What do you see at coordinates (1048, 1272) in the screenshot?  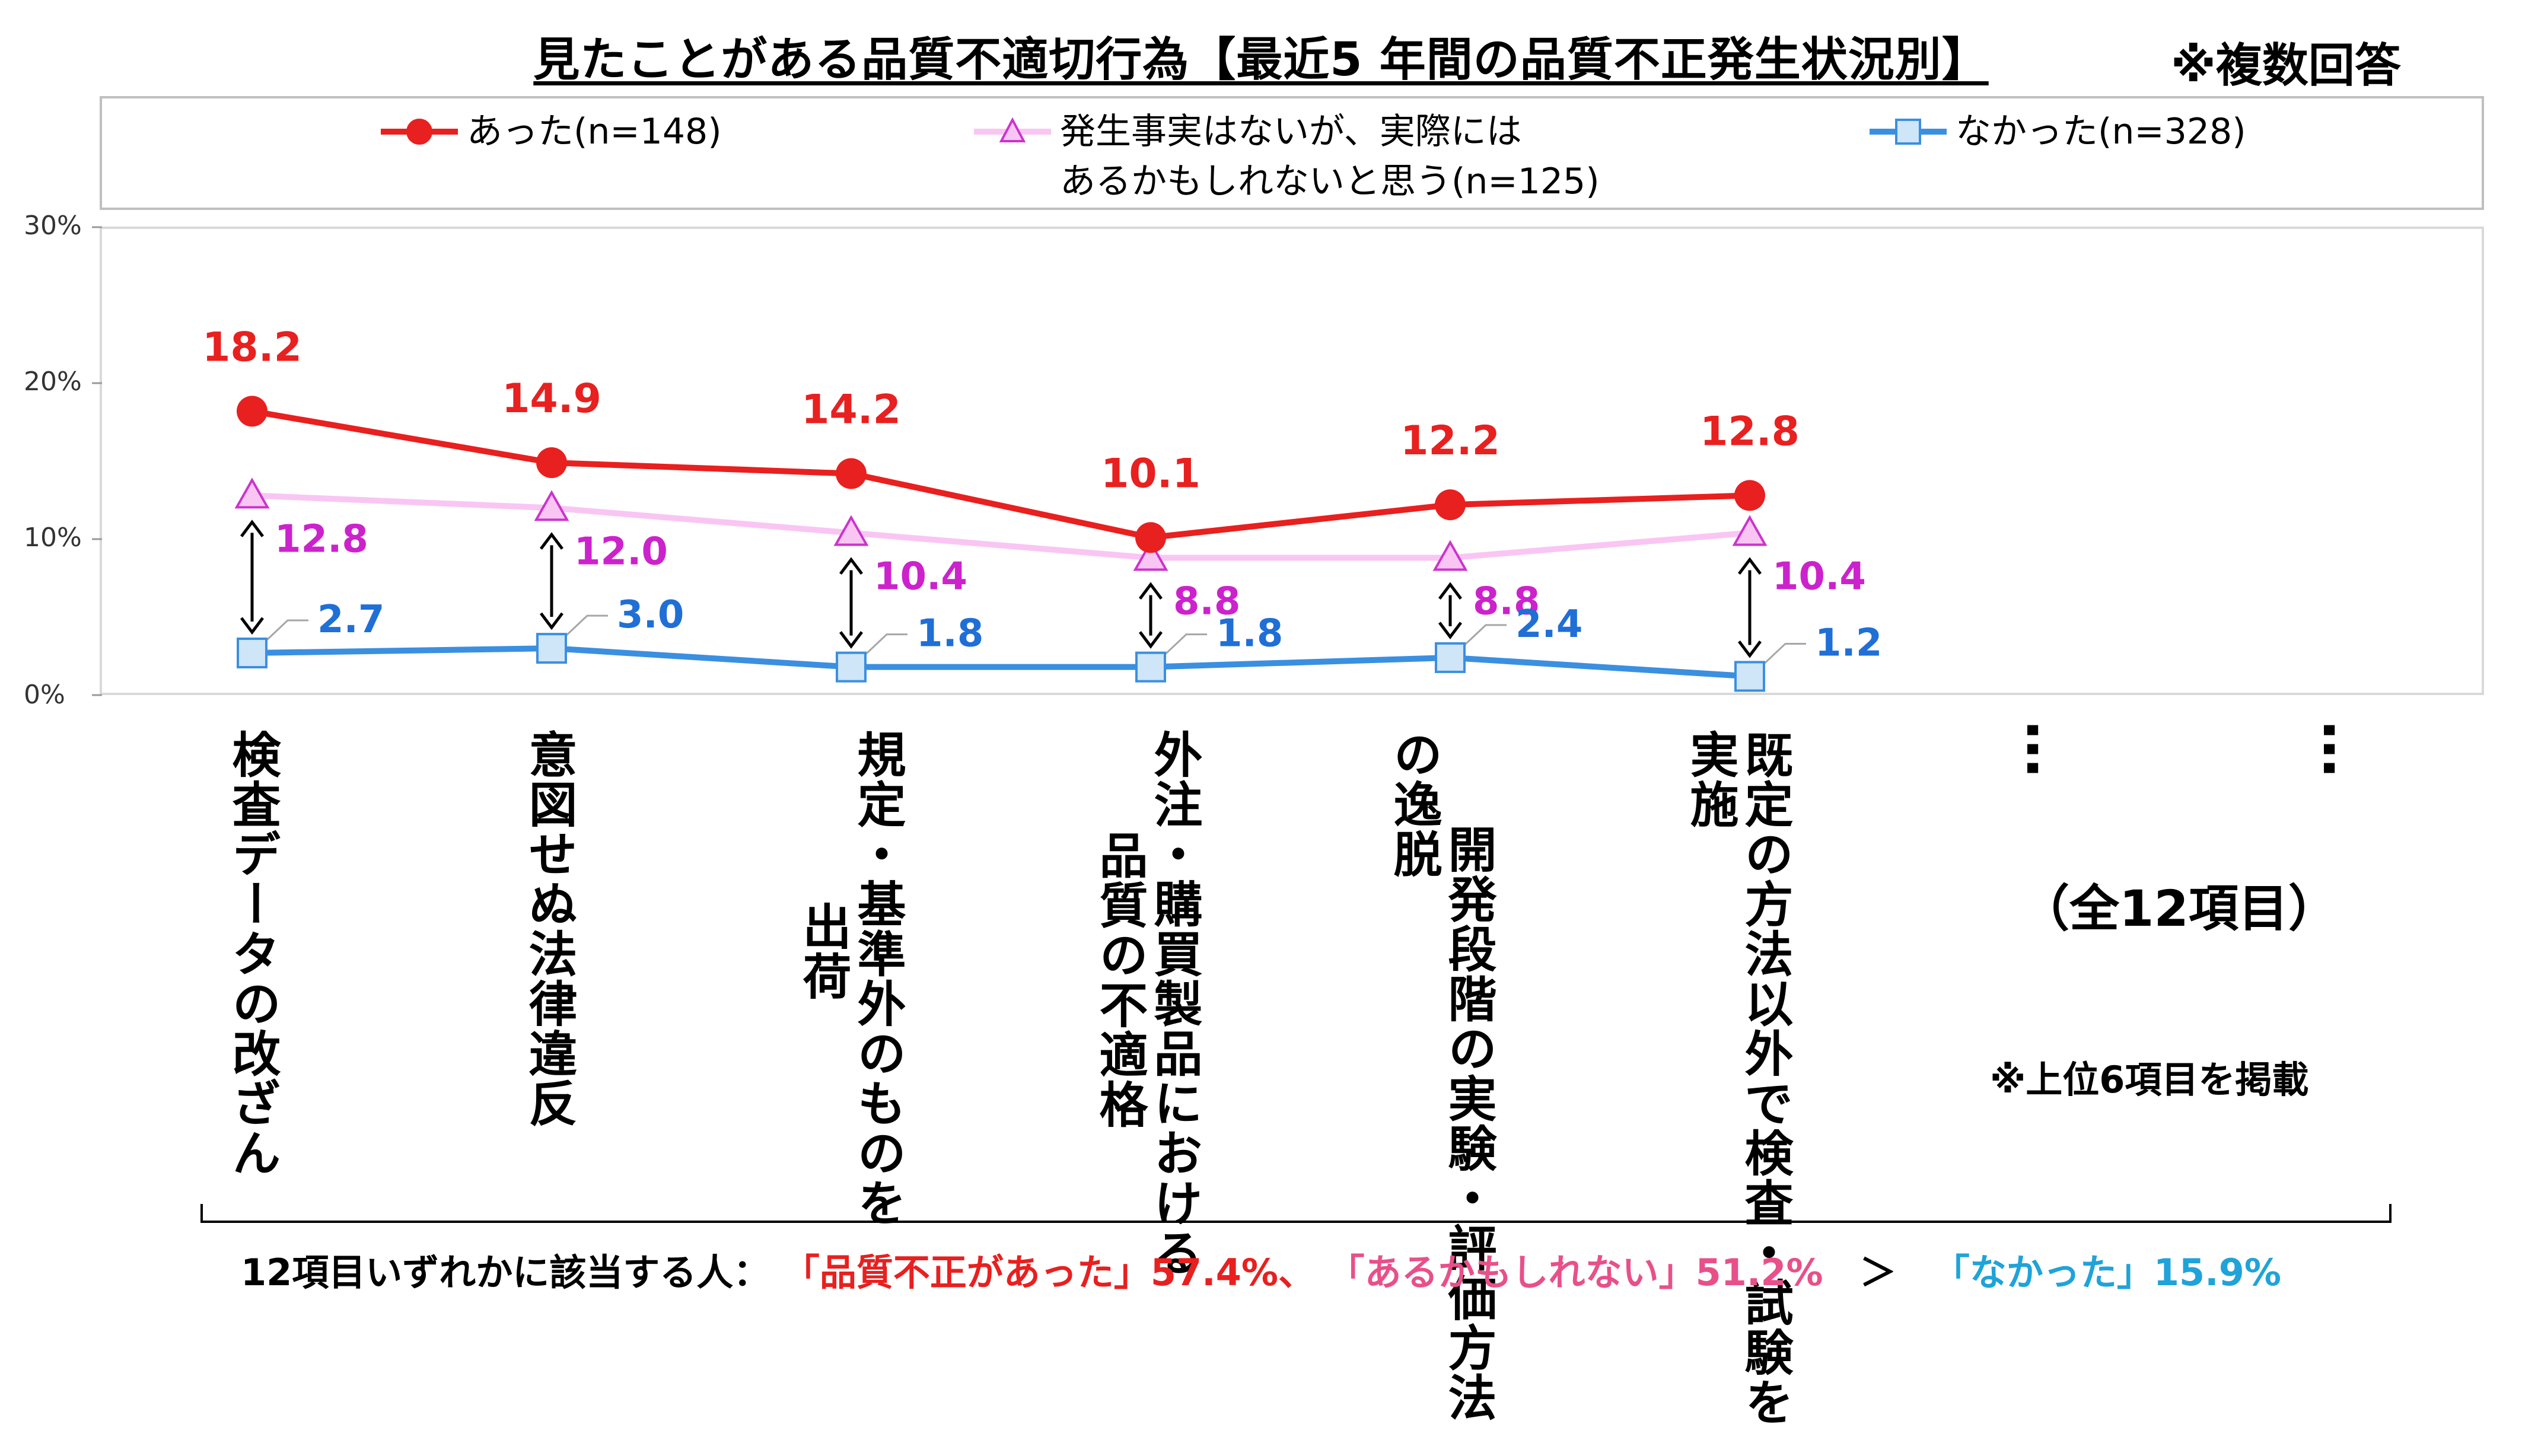 I see `summary-part1: 「品質不正があった」57.4%、` at bounding box center [1048, 1272].